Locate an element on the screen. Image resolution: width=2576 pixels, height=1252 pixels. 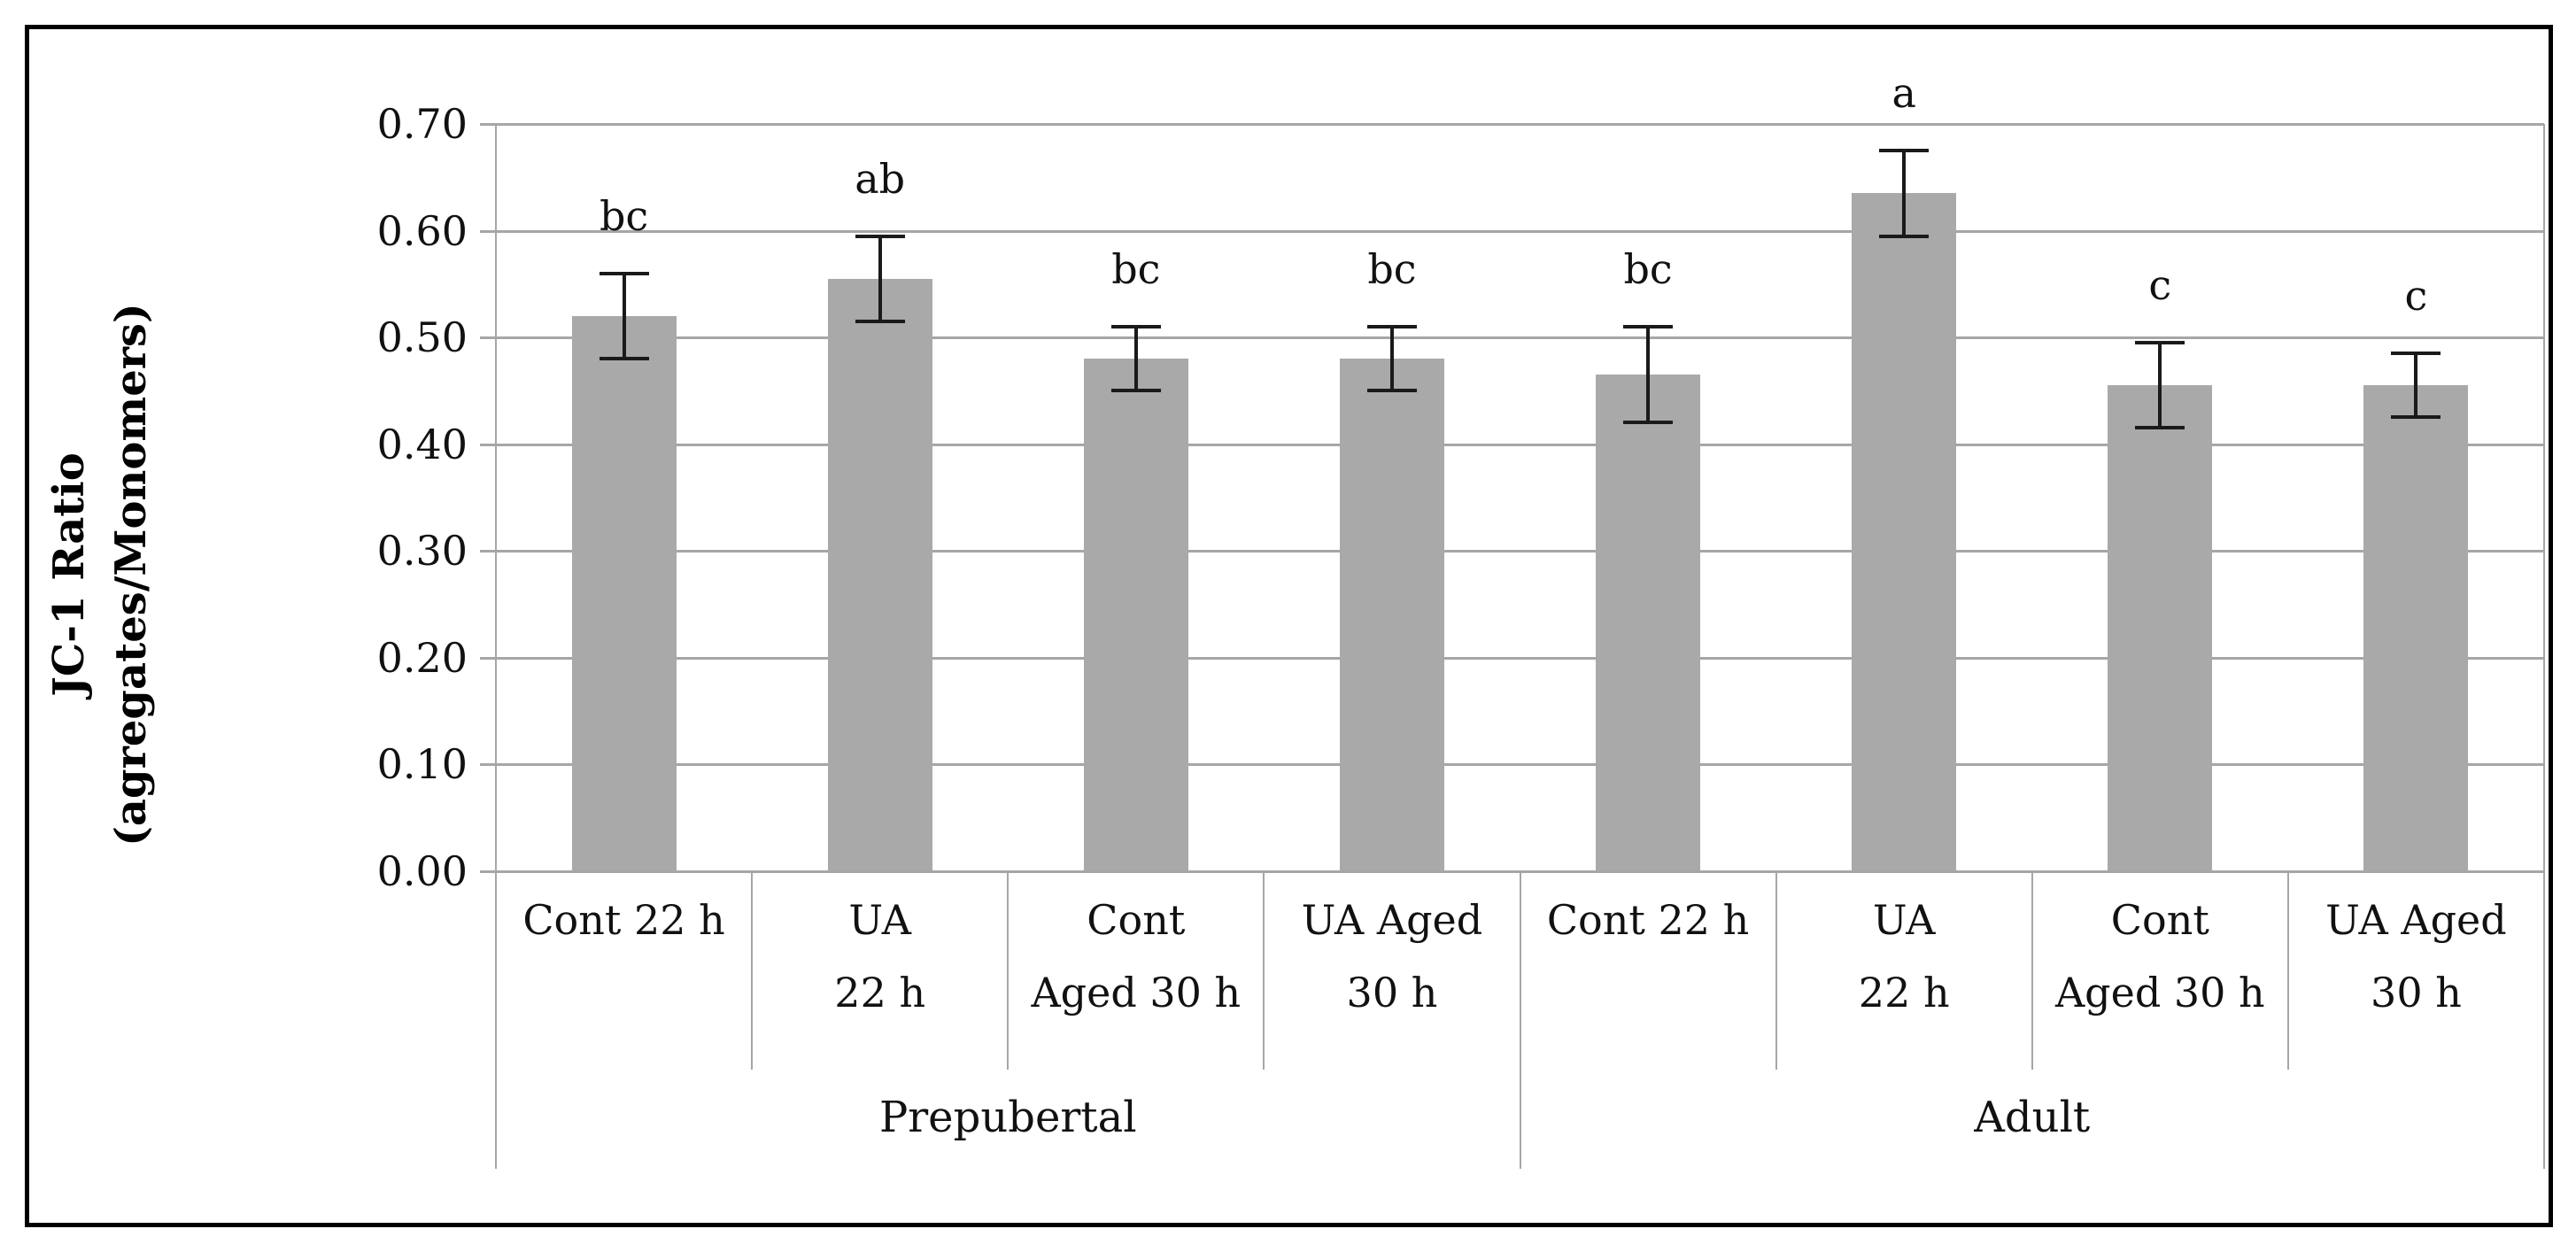
y-axis-line is located at coordinates (496, 646).